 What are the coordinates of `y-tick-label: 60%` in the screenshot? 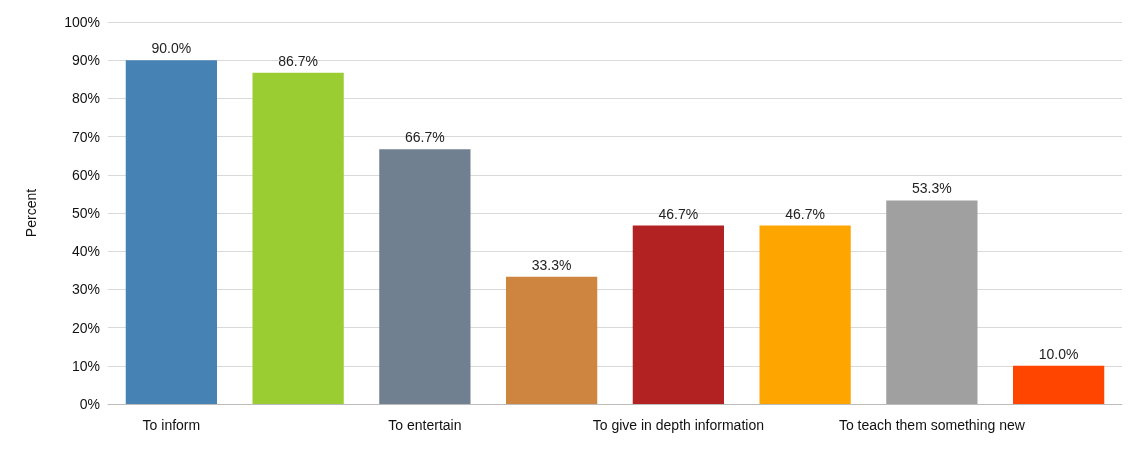 It's located at (85, 174).